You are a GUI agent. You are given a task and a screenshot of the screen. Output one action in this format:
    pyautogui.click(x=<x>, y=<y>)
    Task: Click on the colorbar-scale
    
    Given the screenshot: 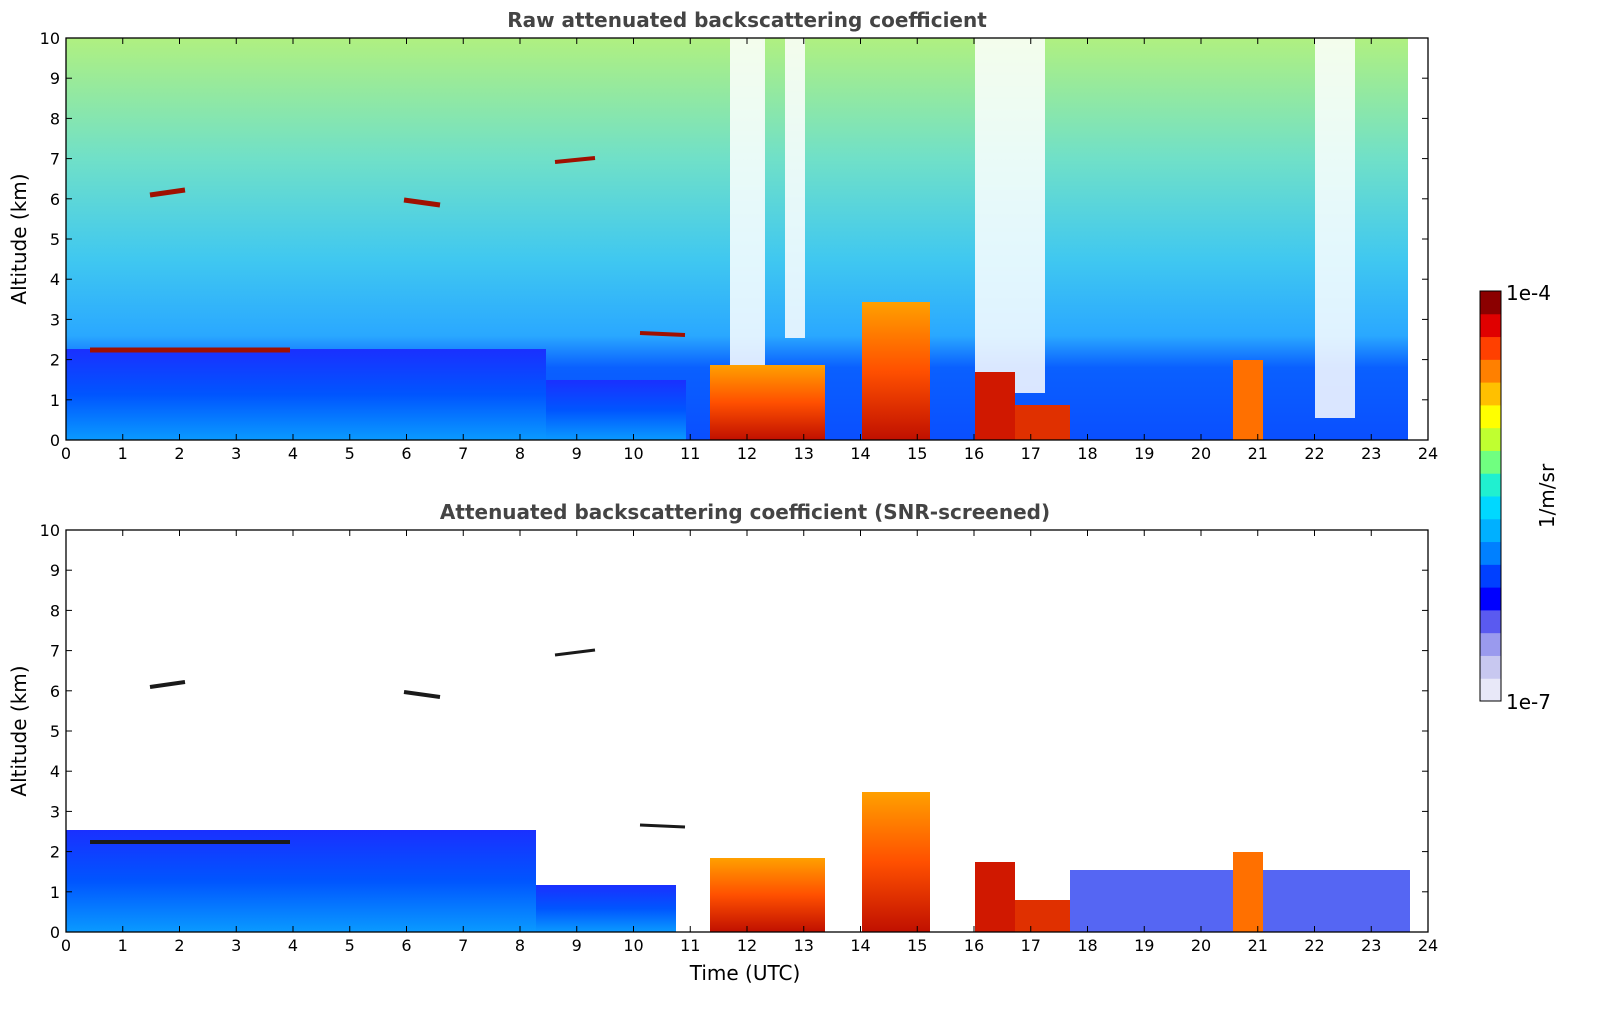 What is the action you would take?
    pyautogui.click(x=1490, y=496)
    